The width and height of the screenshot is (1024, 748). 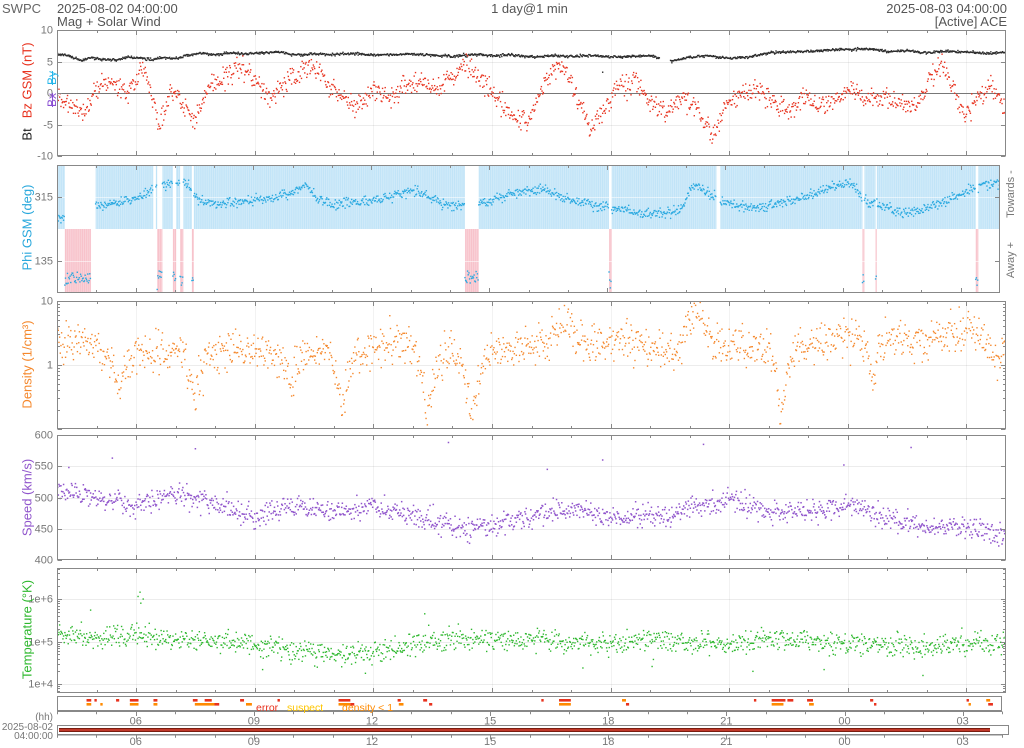 What do you see at coordinates (946, 8) in the screenshot?
I see `window-end-datetime: 2025-08-03 04:00:00` at bounding box center [946, 8].